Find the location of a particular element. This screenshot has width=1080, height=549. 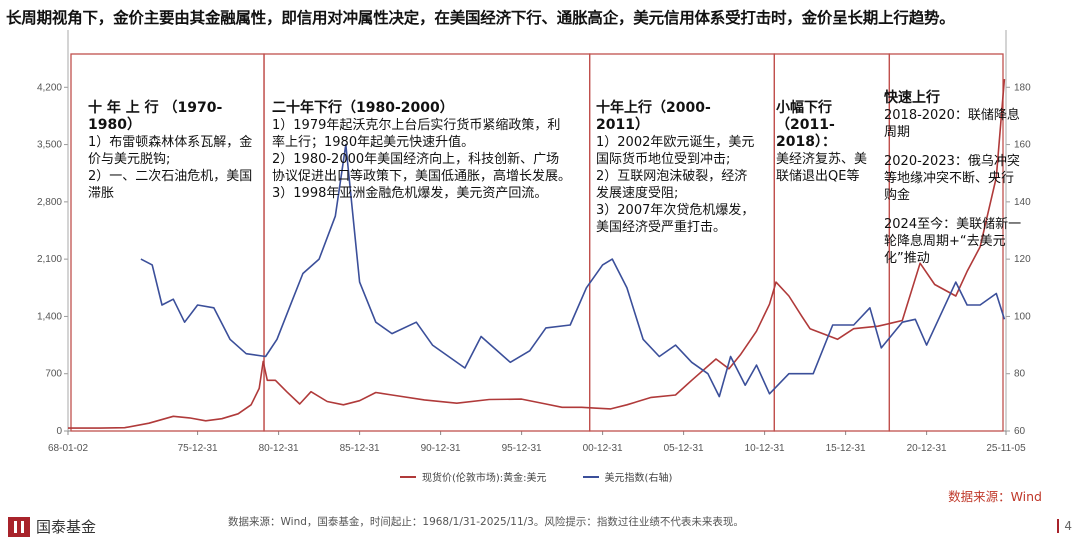

legend-label-dxy: 美元指数(右轴) is located at coordinates (638, 478).